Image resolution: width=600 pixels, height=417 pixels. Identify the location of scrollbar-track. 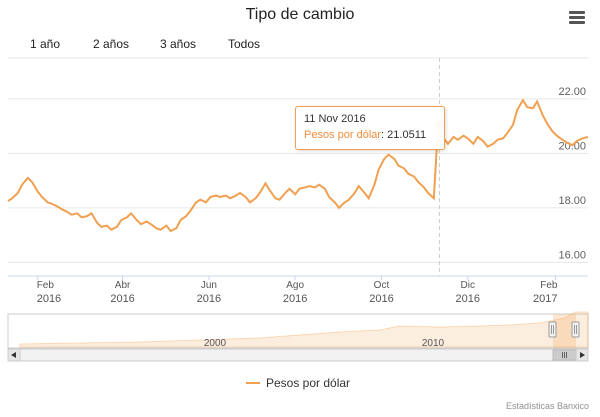
(298, 355).